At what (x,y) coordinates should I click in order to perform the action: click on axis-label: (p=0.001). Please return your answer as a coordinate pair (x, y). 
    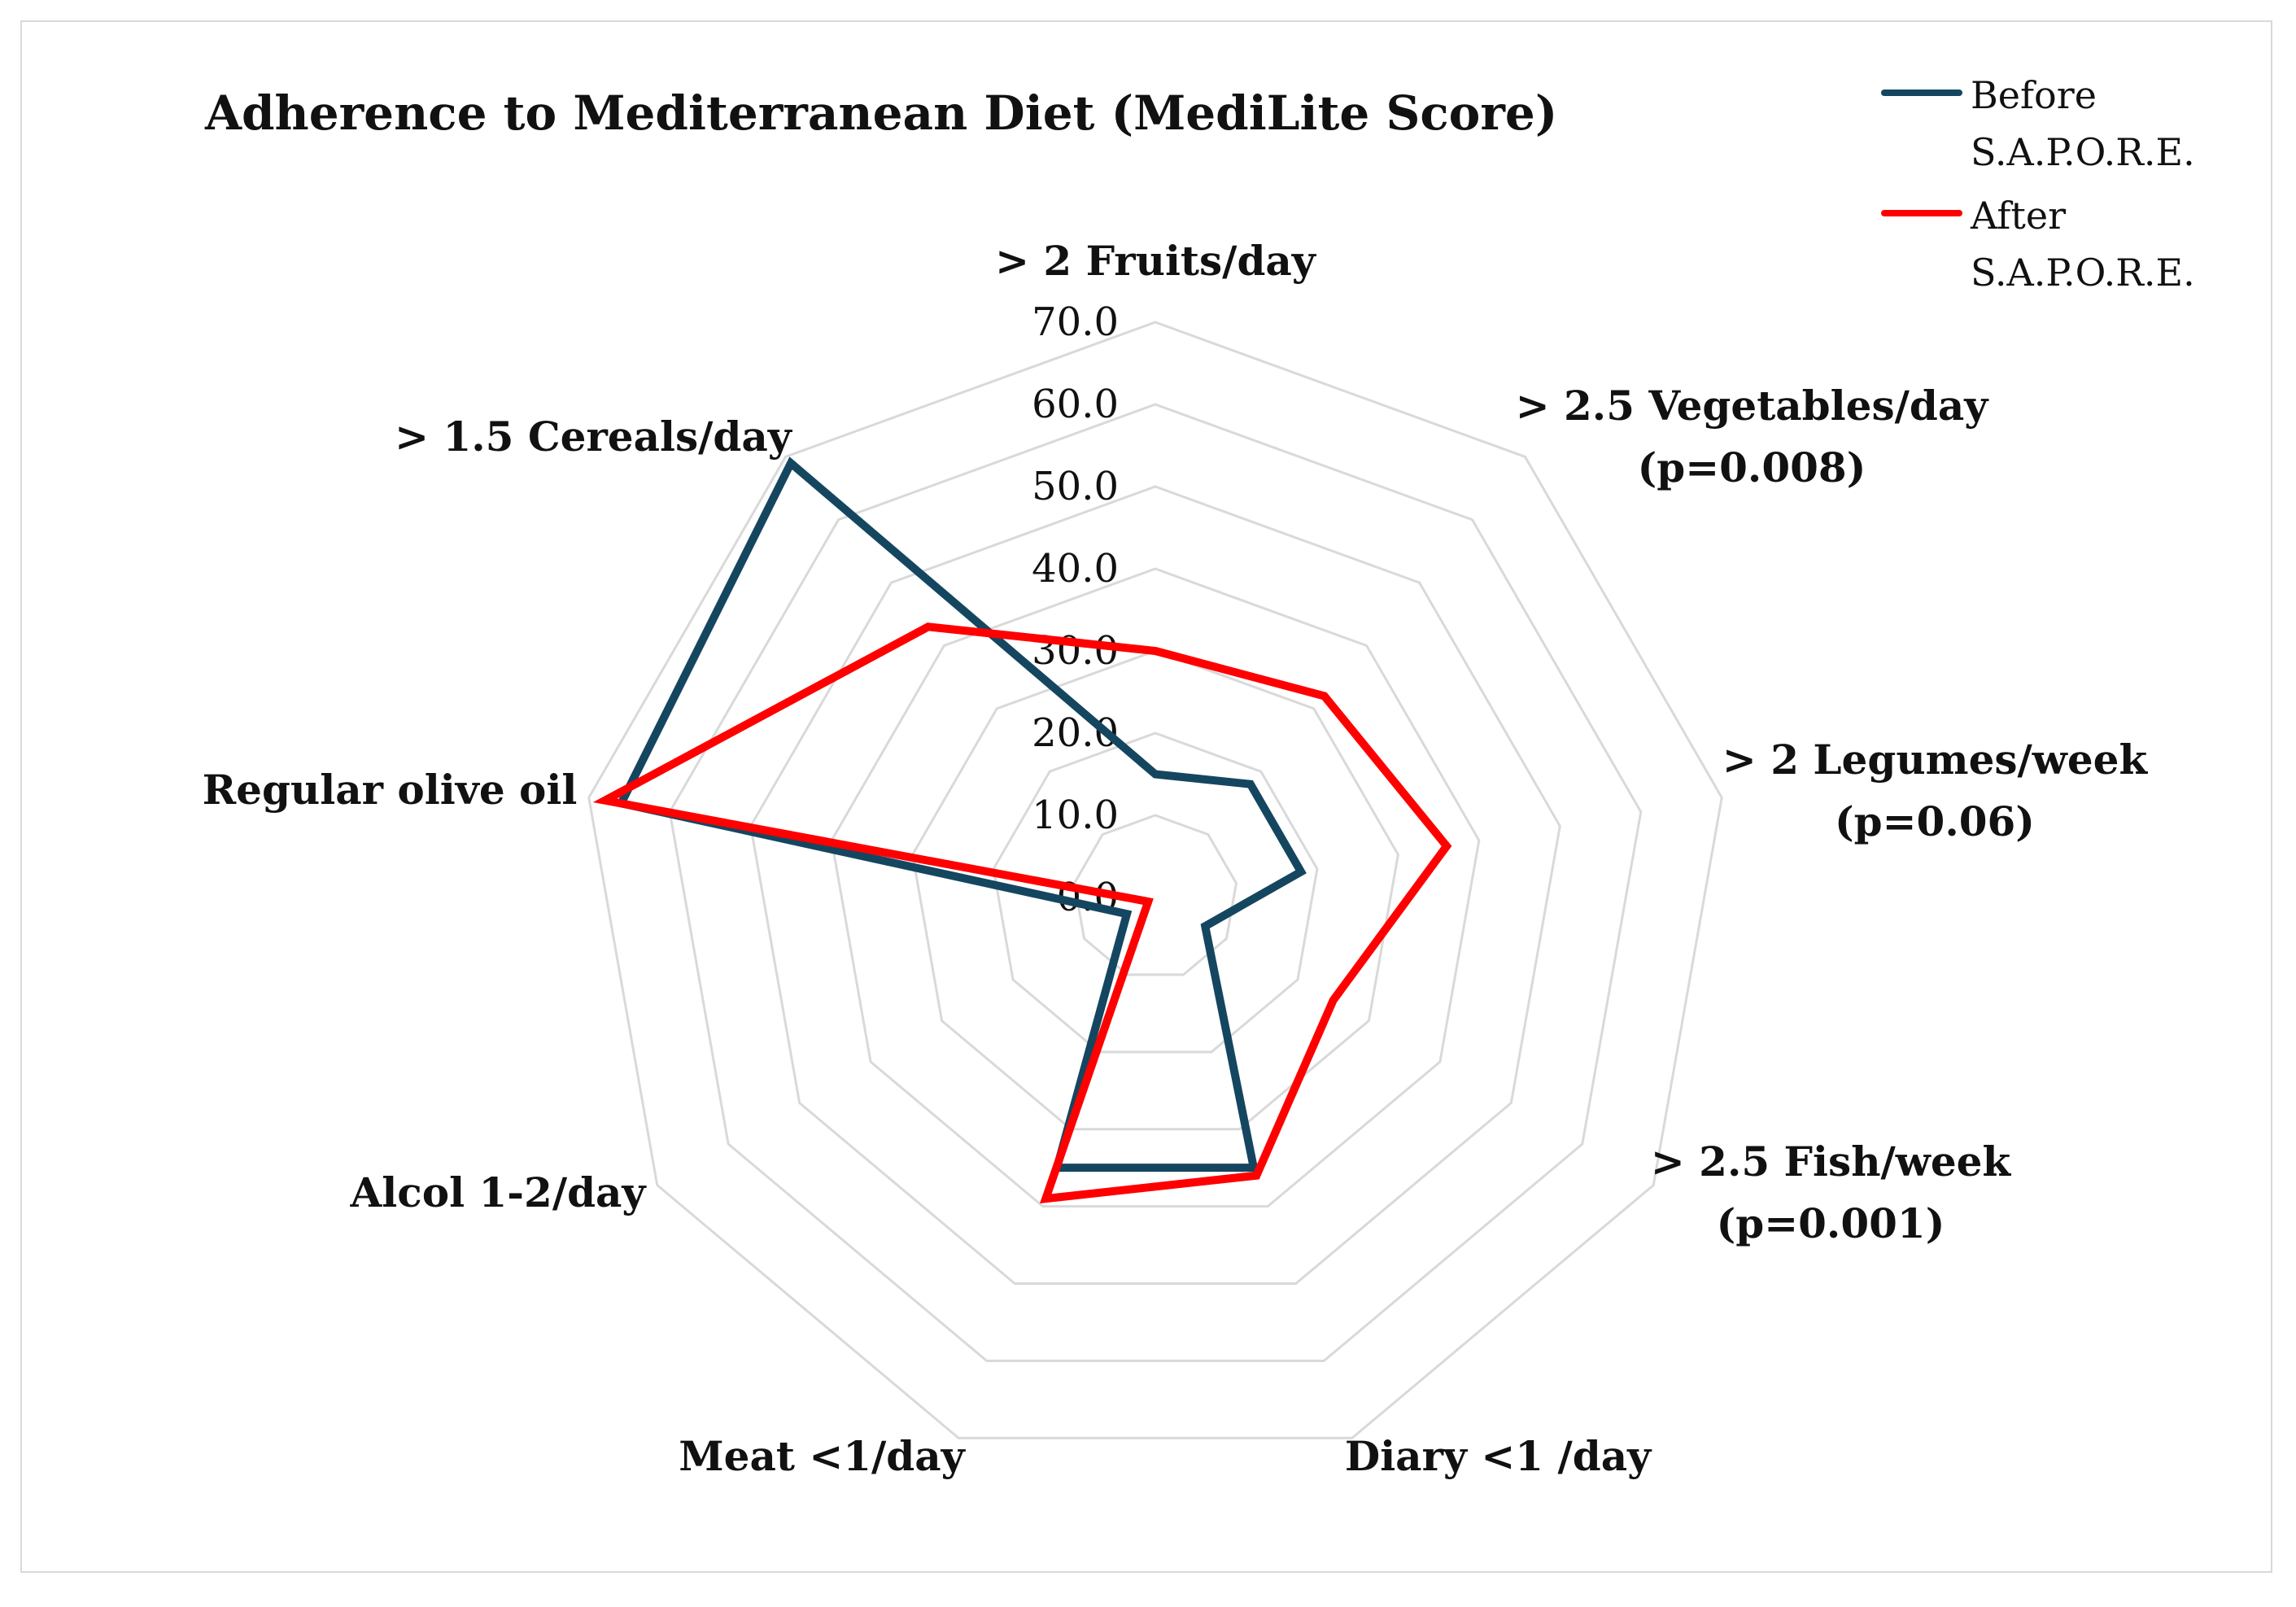
    Looking at the image, I should click on (1831, 1223).